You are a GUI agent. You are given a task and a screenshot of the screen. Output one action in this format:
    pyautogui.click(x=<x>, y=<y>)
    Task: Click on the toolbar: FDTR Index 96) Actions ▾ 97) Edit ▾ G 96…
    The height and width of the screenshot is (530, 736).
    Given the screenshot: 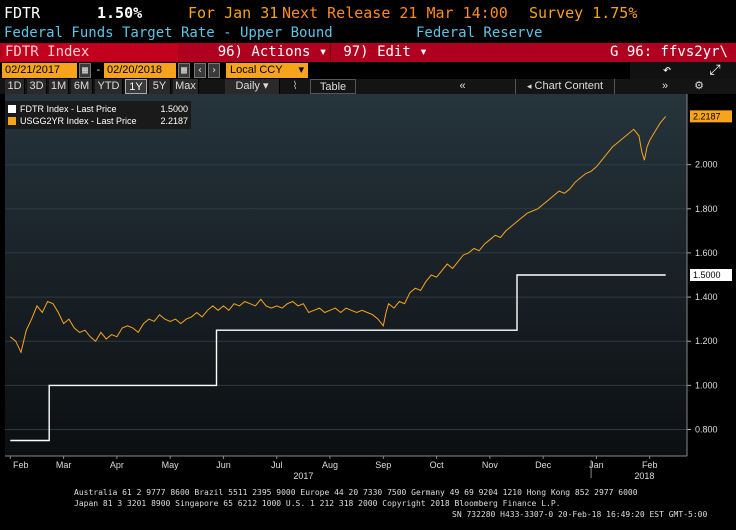 What is the action you would take?
    pyautogui.click(x=368, y=52)
    